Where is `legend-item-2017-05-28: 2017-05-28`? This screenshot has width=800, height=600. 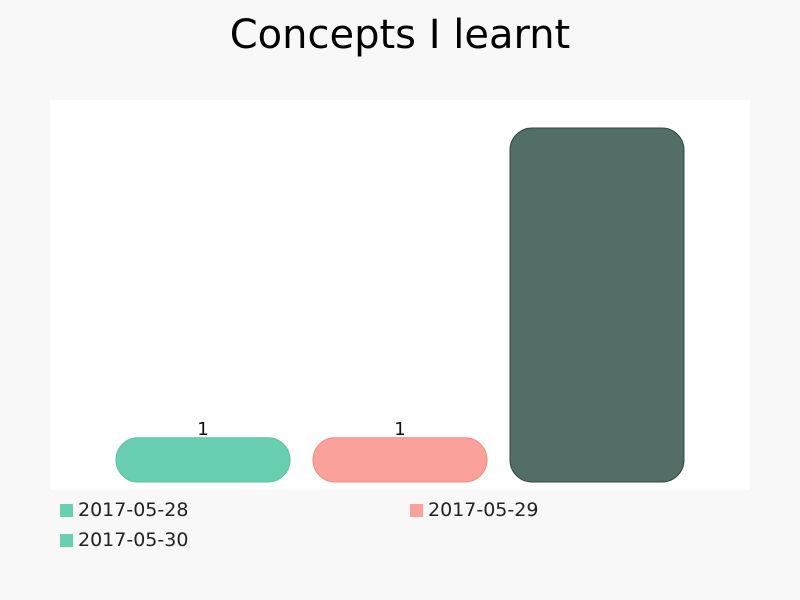
legend-item-2017-05-28: 2017-05-28 is located at coordinates (124, 510).